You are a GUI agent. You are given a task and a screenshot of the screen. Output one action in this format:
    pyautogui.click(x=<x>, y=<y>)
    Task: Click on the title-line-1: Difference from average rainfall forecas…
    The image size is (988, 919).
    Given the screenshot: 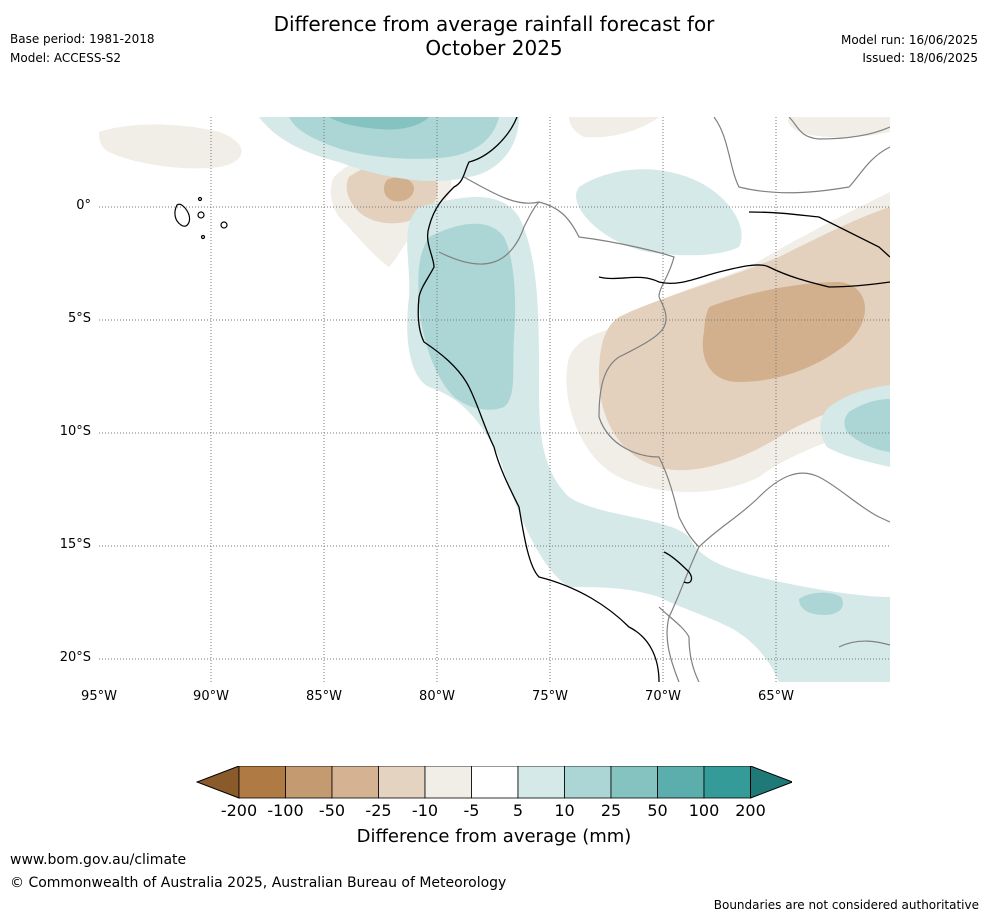 What is the action you would take?
    pyautogui.click(x=494, y=24)
    